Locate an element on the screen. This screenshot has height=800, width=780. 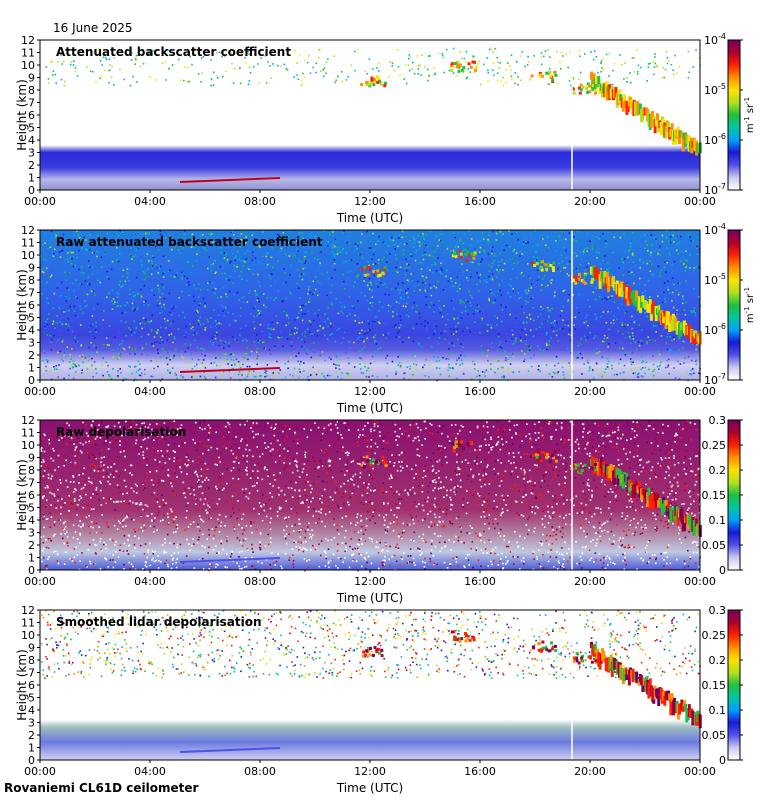
colorbar-3: 0 0.05 0.1 0.15 0.2 0.25 0.3 is located at coordinates (722, 495).